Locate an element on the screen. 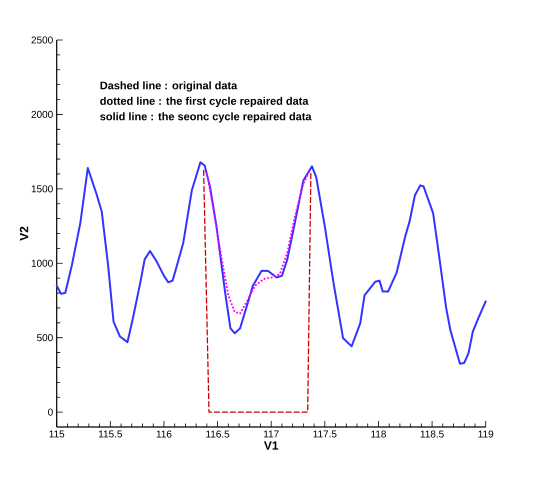  annotation: solid line : the seonc cycle repaired data is located at coordinates (206, 117).